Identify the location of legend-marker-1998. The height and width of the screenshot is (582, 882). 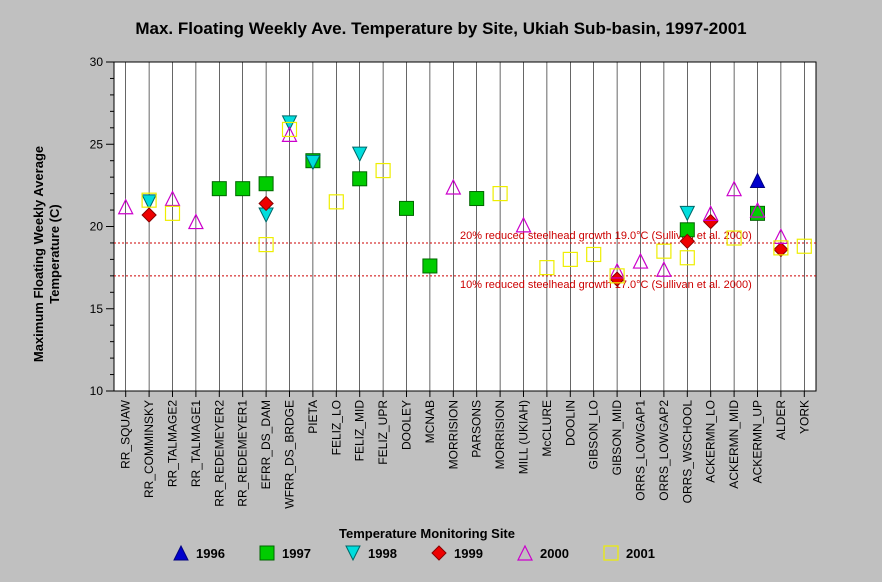
(353, 553).